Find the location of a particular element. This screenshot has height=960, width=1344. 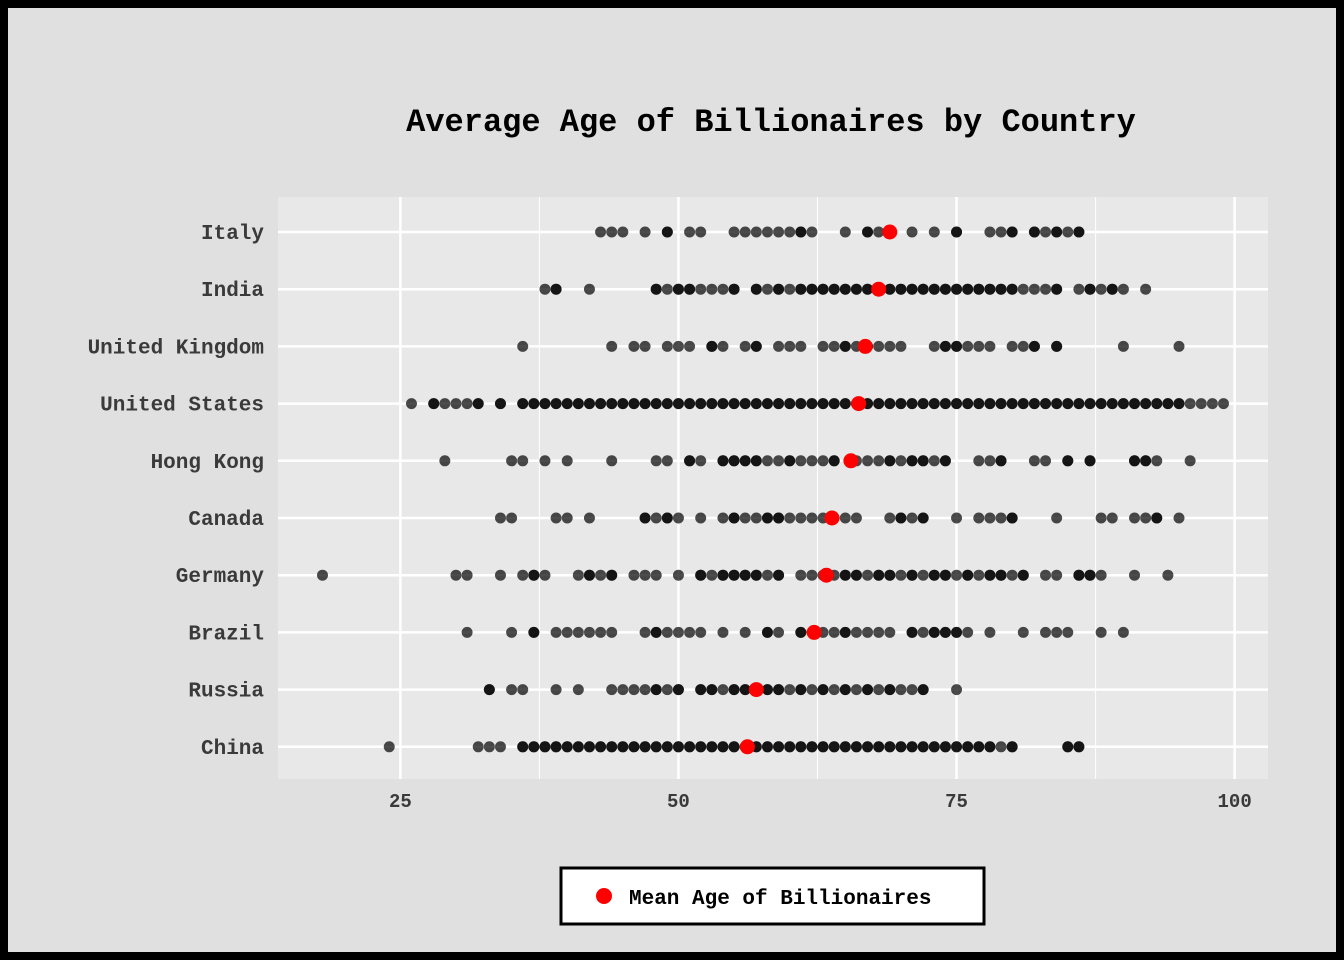

mean-point-germany is located at coordinates (826, 575).